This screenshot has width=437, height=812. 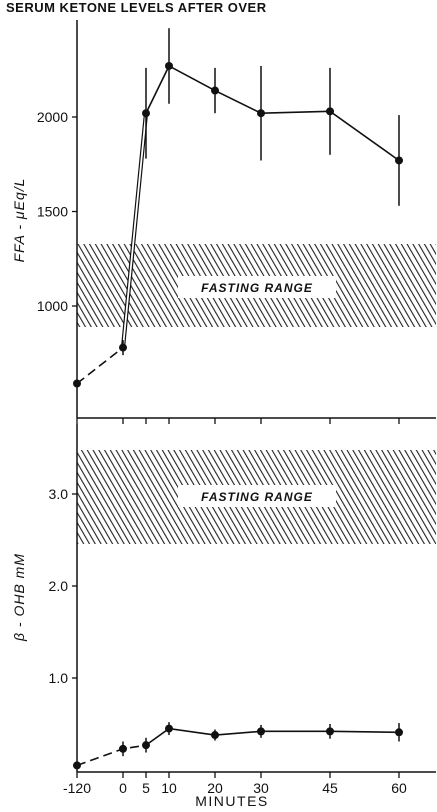 What do you see at coordinates (330, 788) in the screenshot?
I see `x-tick-label: 45` at bounding box center [330, 788].